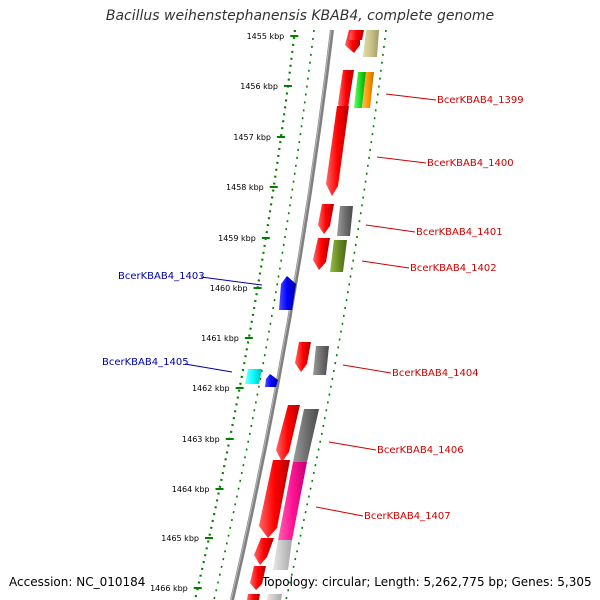 Image resolution: width=600 pixels, height=600 pixels. What do you see at coordinates (237, 238) in the screenshot?
I see `tick-label: 1459 kbp` at bounding box center [237, 238].